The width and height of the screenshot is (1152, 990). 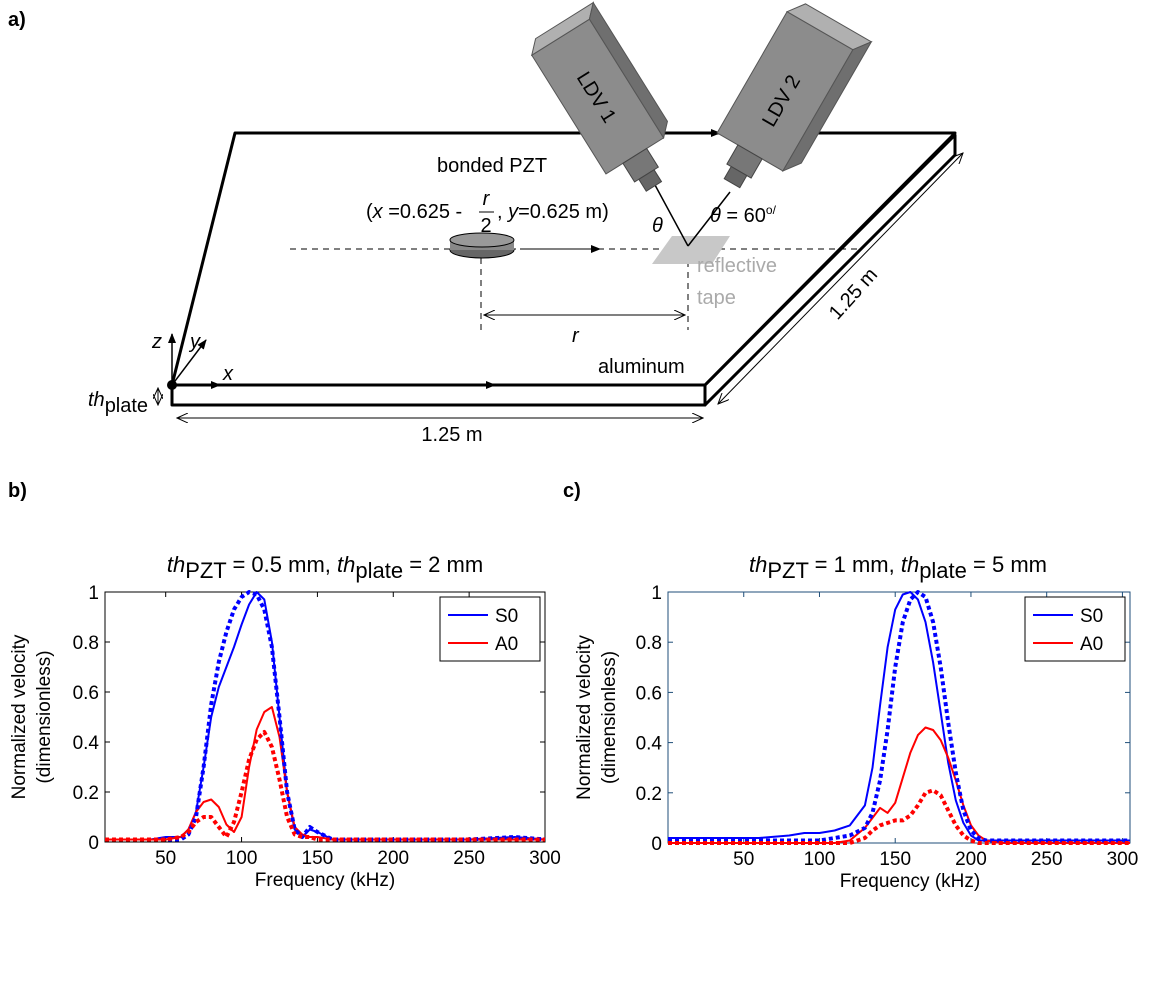 I want to click on pzt-disk, so click(x=482, y=240).